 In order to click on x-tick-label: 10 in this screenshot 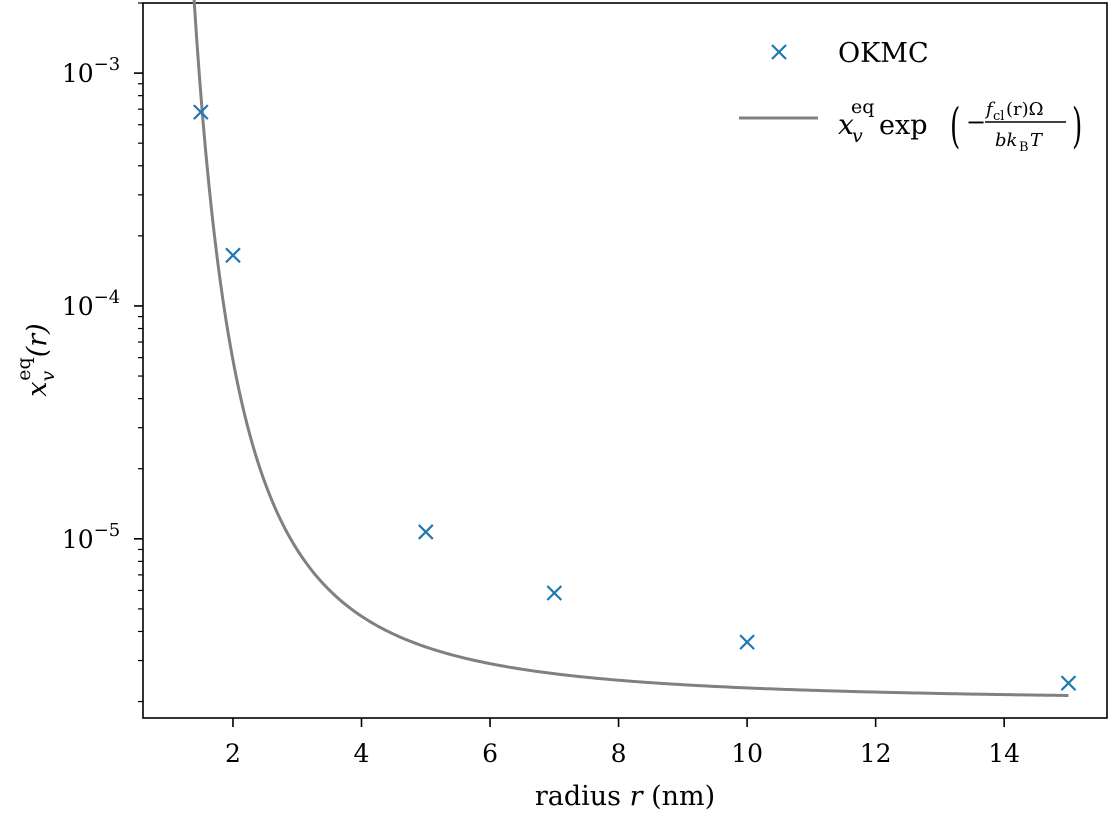, I will do `click(747, 753)`.